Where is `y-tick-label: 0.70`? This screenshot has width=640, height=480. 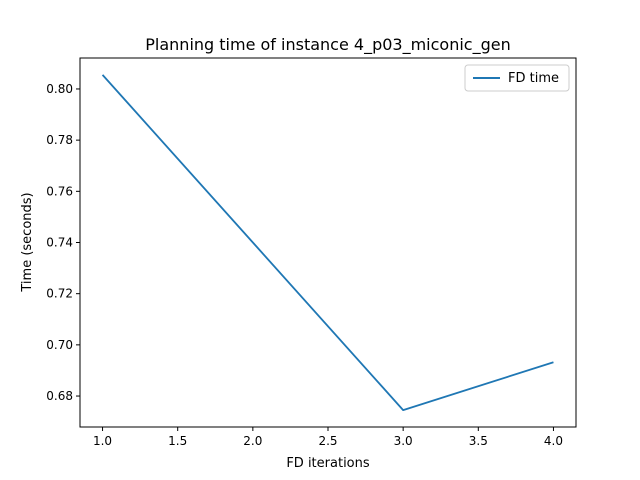 y-tick-label: 0.70 is located at coordinates (59, 345).